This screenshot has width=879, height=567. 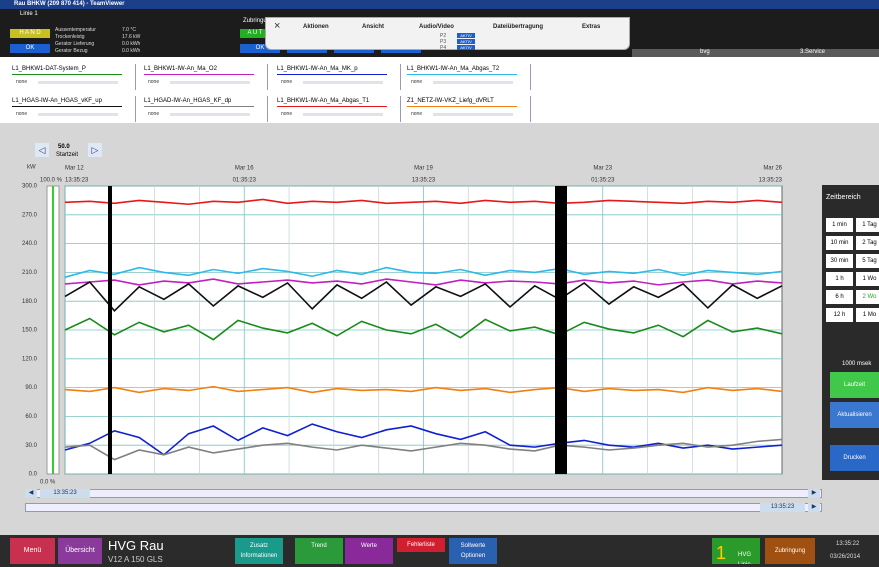 What do you see at coordinates (867, 243) in the screenshot?
I see `range-button: 2 Tag` at bounding box center [867, 243].